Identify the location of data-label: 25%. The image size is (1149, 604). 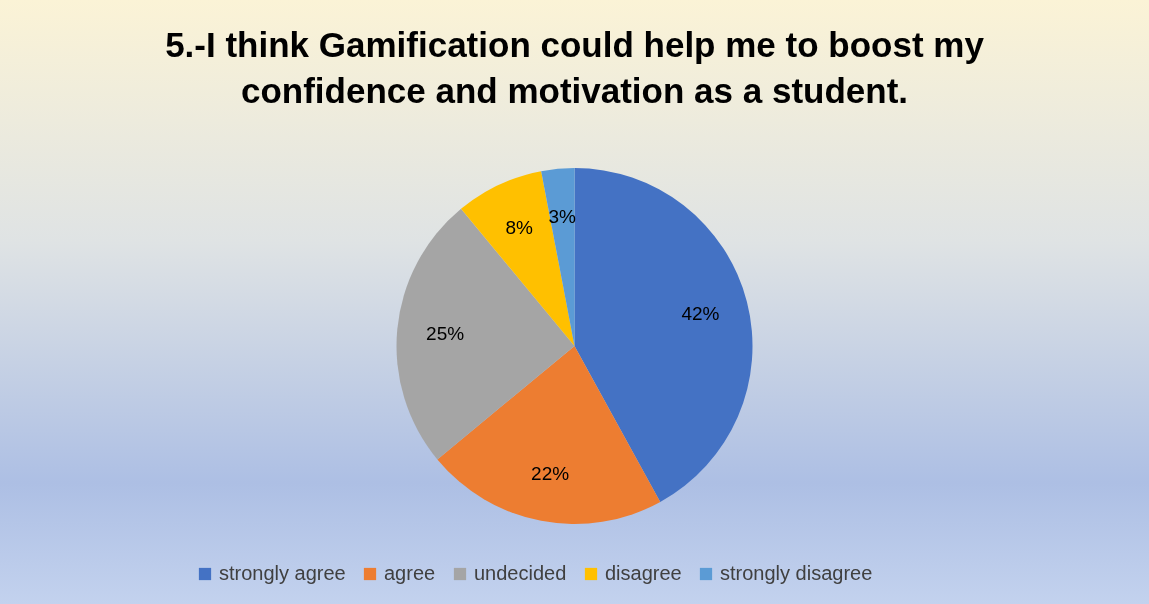
(445, 333).